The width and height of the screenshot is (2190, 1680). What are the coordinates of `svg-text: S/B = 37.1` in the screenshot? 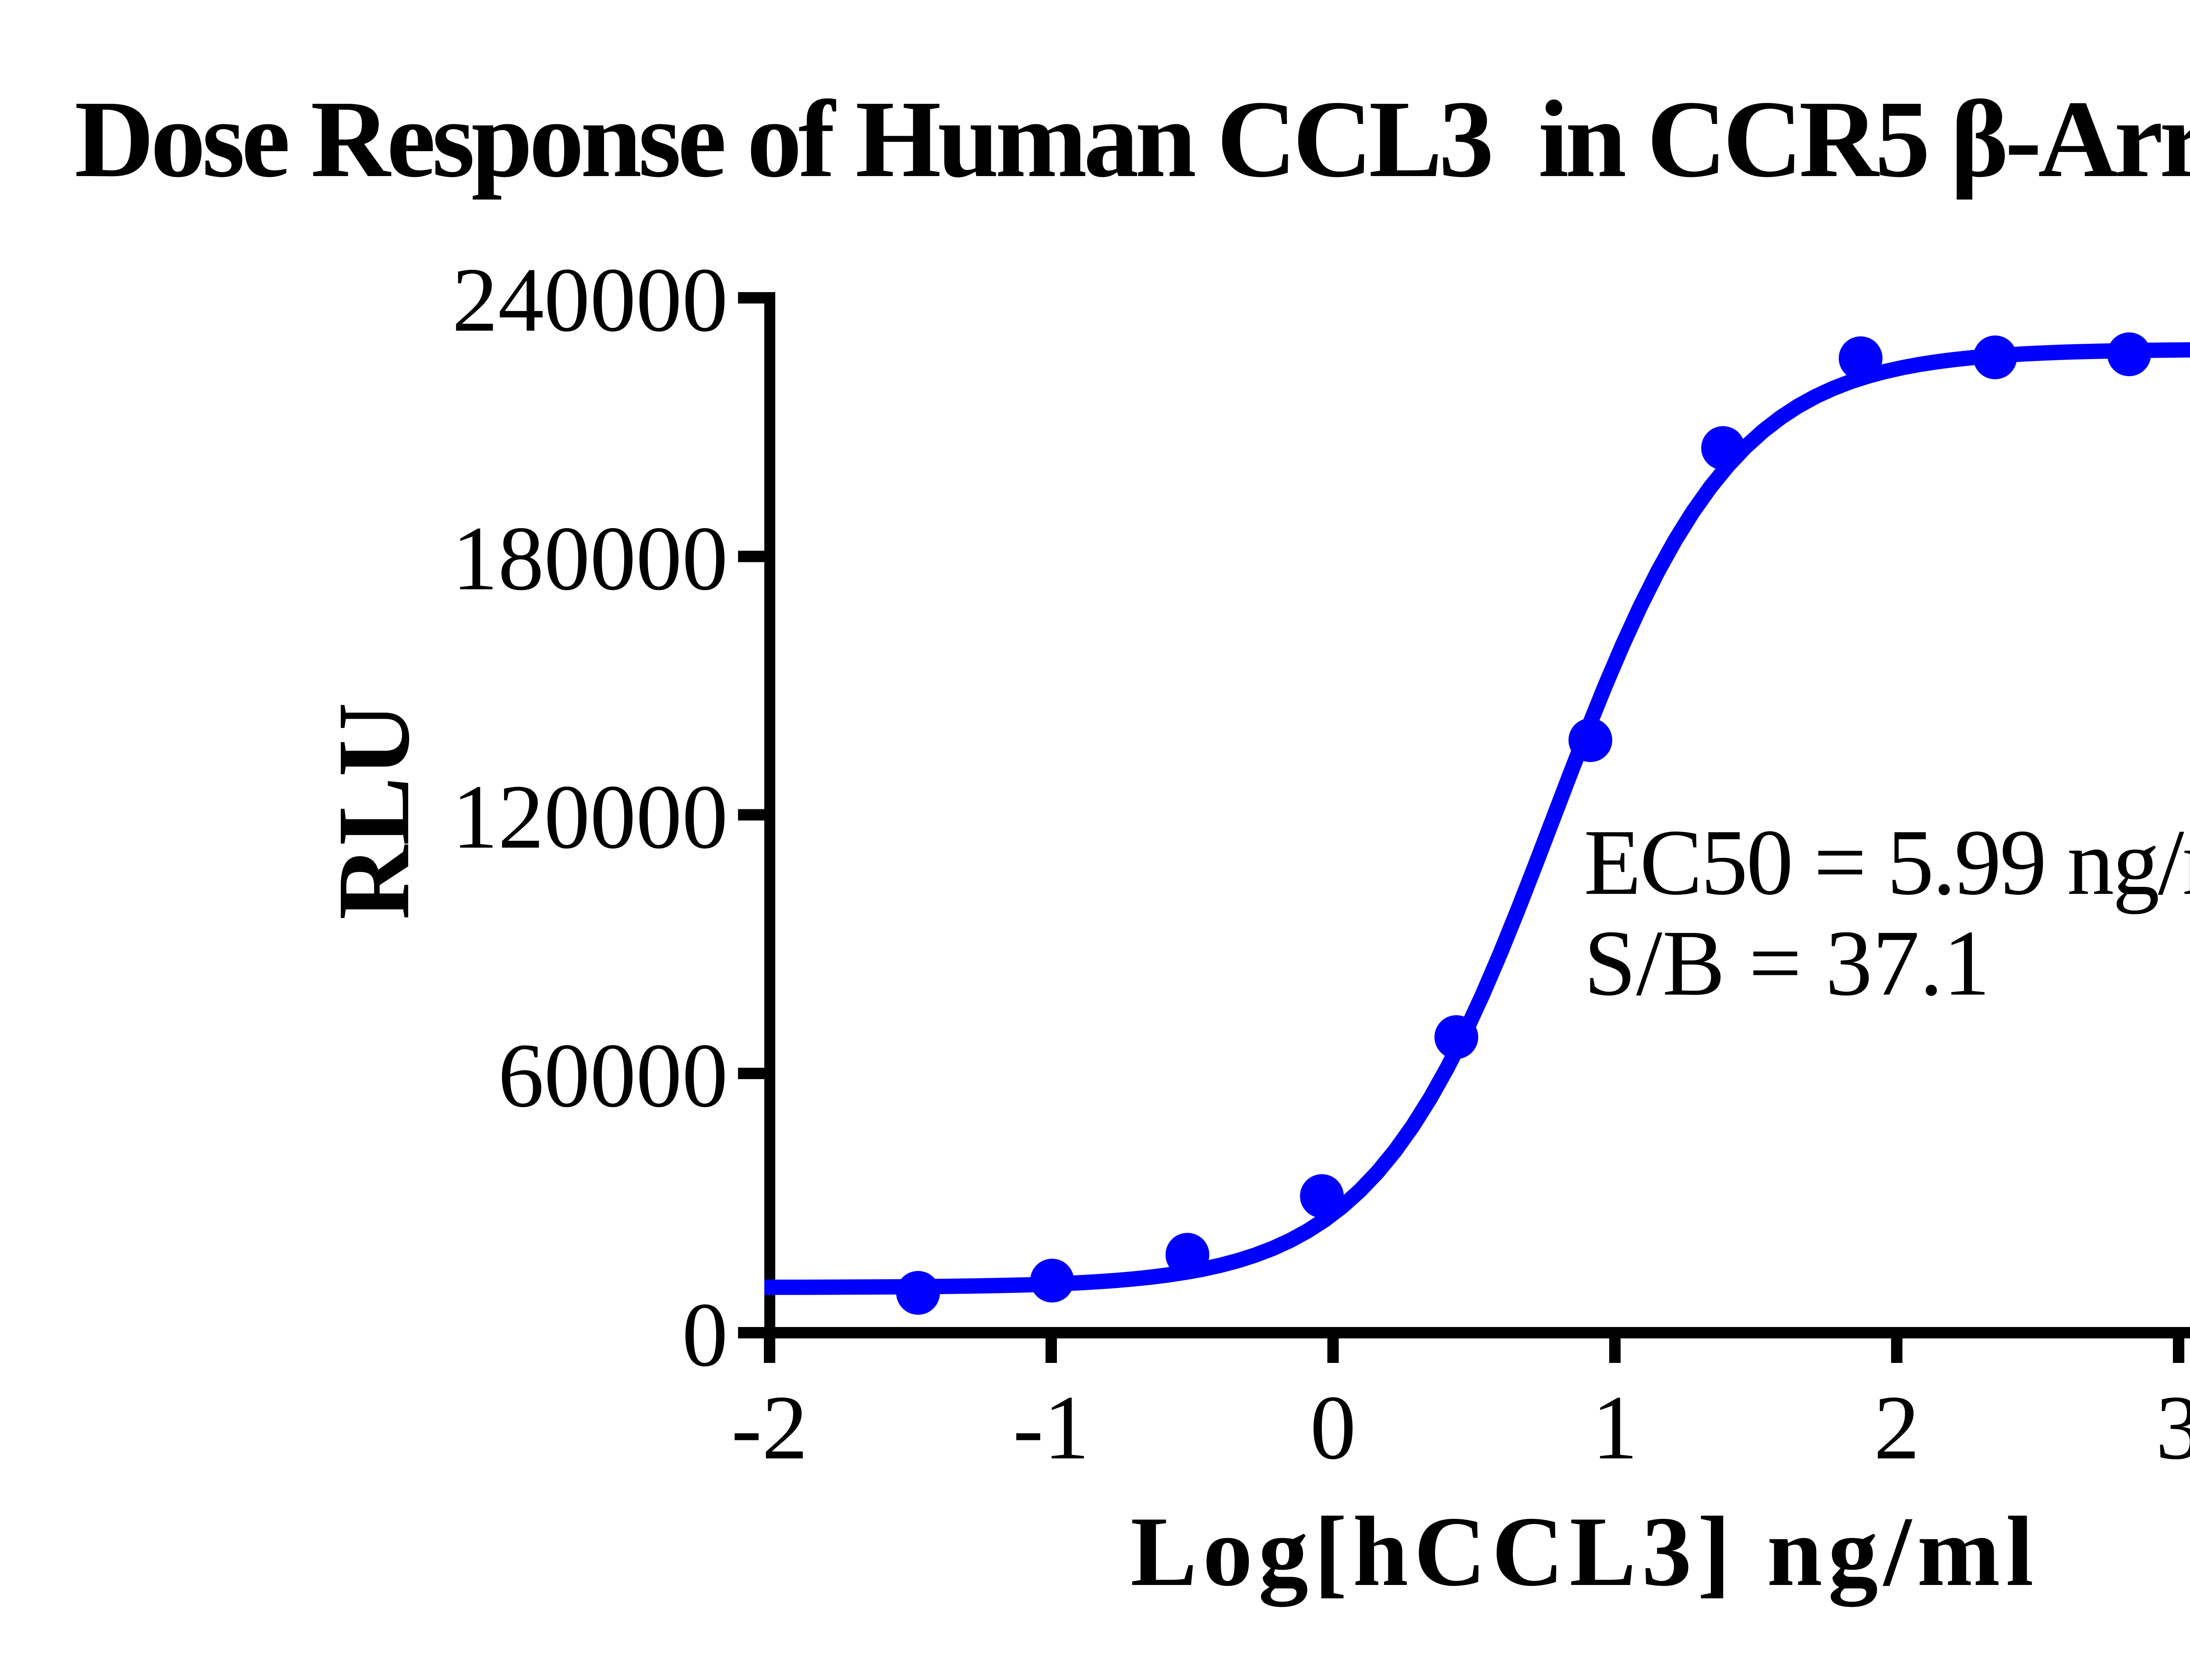 It's located at (1787, 963).